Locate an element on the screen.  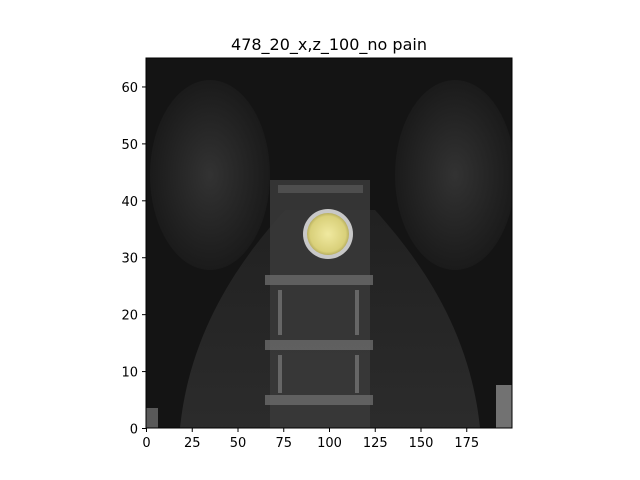
y-tick-label: 40 is located at coordinates (129, 202).